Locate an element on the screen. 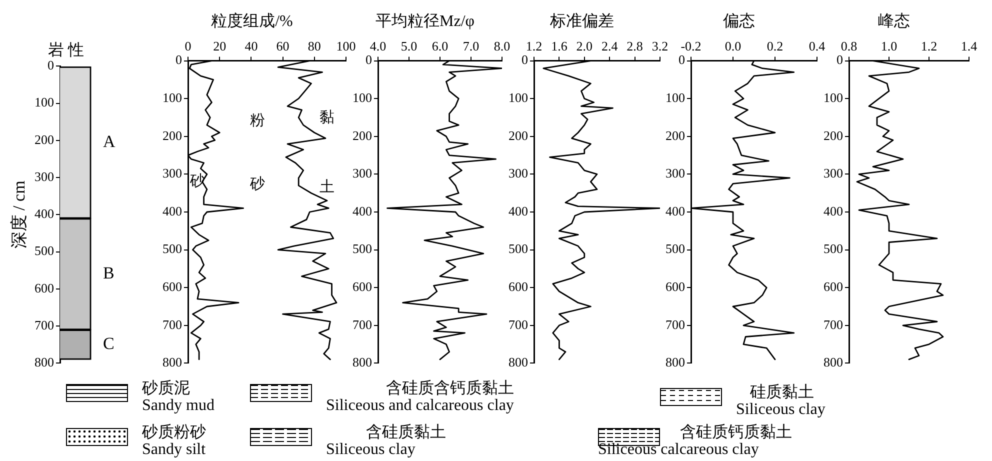 The width and height of the screenshot is (992, 461). x-tick-label: 4.0 is located at coordinates (378, 46).